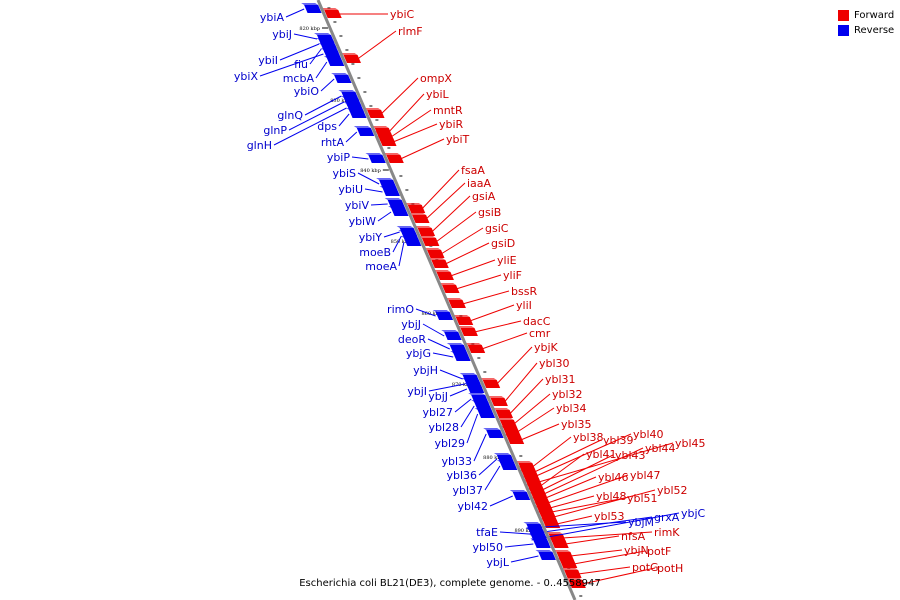  What do you see at coordinates (448, 110) in the screenshot?
I see `forward-gene-label: mntR` at bounding box center [448, 110].